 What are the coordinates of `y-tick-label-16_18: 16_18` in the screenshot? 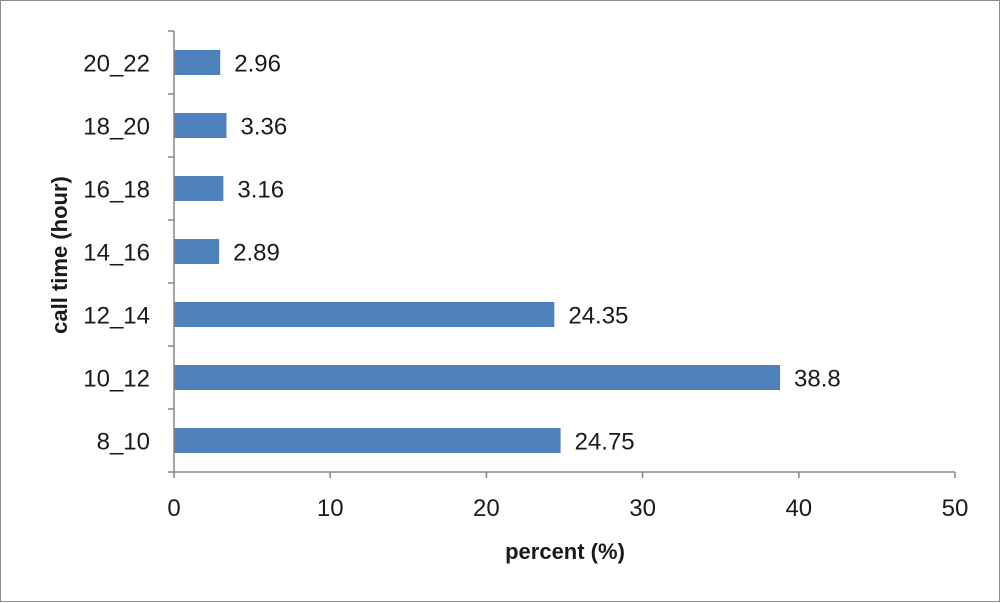 It's located at (116, 190).